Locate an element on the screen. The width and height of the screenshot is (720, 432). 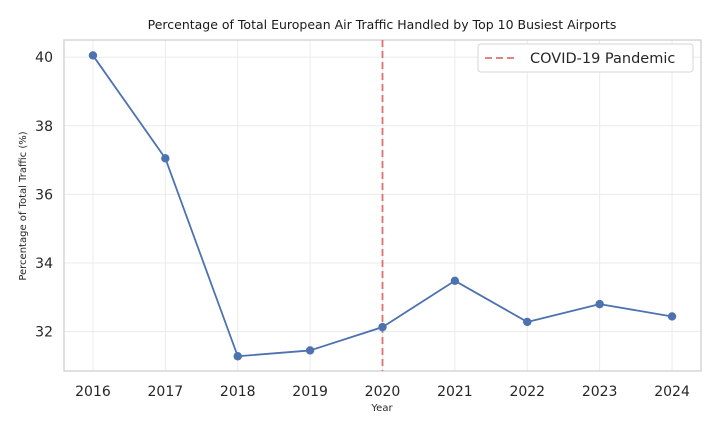
x-axis-label: Year is located at coordinates (381, 408).